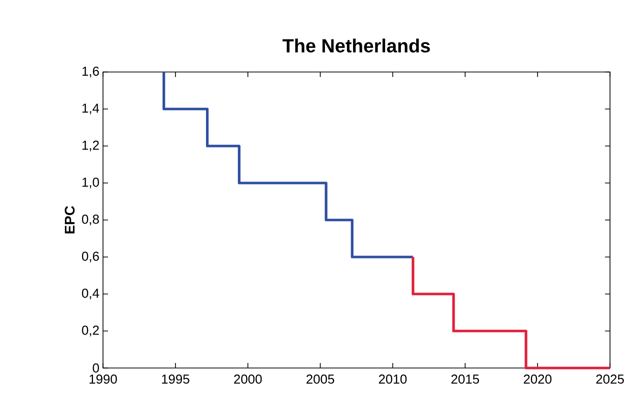 The height and width of the screenshot is (408, 632). I want to click on chart-title: The Netherlands, so click(356, 45).